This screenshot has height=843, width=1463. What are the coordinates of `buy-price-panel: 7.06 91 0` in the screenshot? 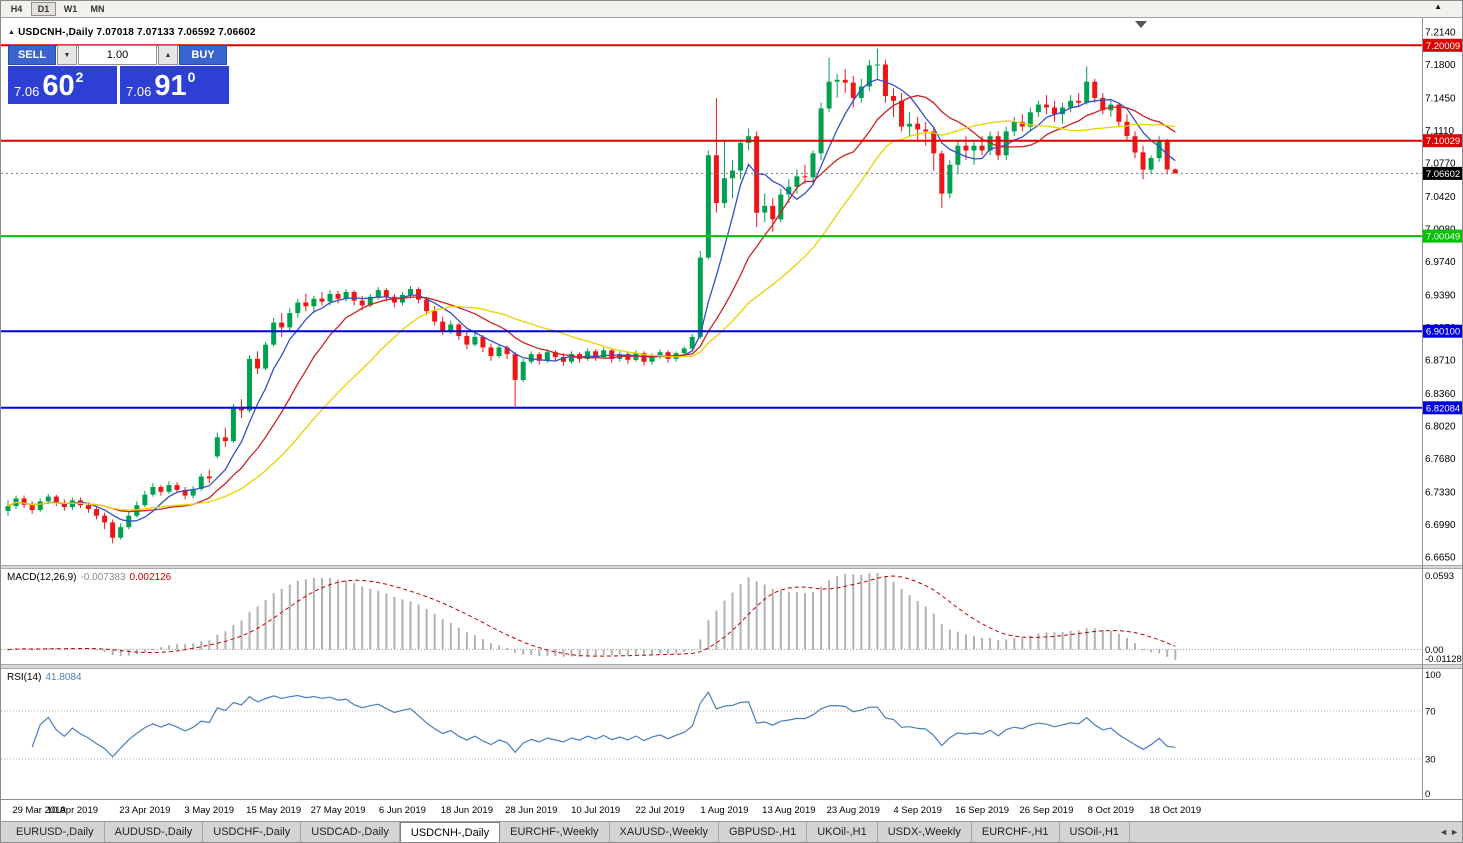 It's located at (174, 85).